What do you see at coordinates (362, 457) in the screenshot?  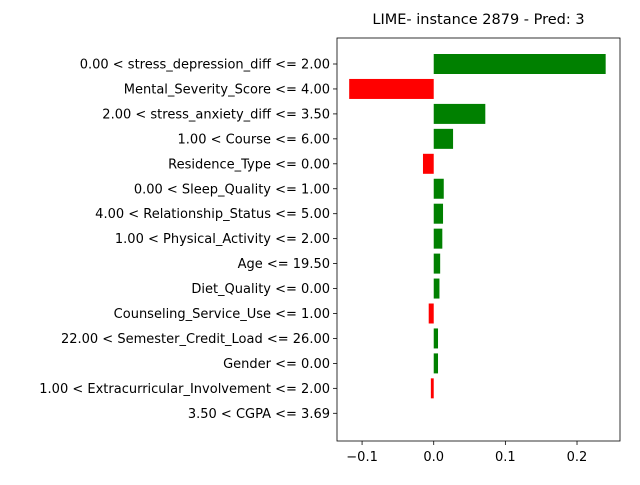 I see `x-tick-label: −0.1` at bounding box center [362, 457].